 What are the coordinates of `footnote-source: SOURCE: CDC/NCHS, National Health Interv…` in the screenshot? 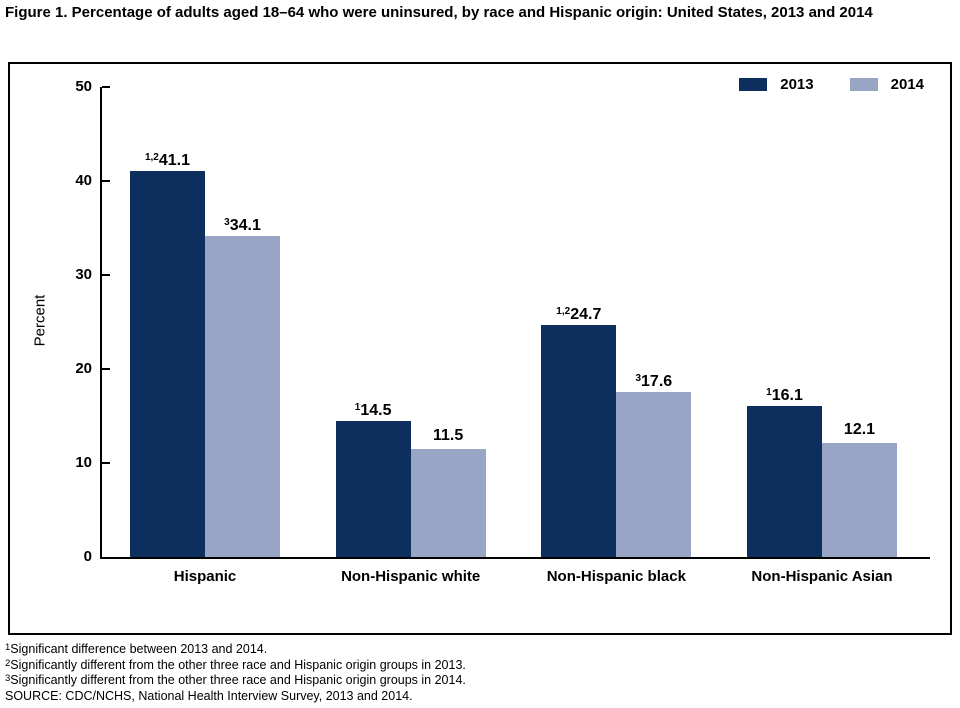 It's located at (235, 696).